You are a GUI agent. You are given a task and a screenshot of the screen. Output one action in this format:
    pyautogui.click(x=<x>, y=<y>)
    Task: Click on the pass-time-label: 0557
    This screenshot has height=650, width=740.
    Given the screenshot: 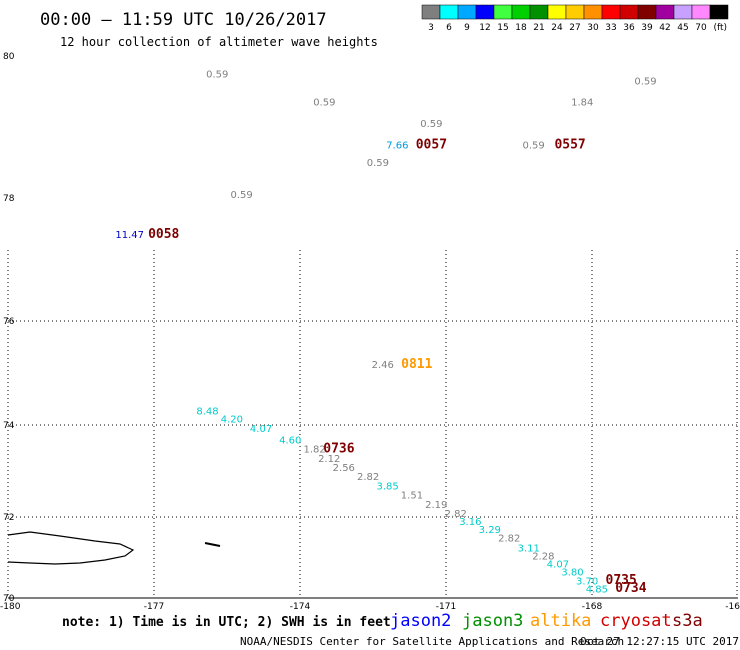 What is the action you would take?
    pyautogui.click(x=569, y=144)
    